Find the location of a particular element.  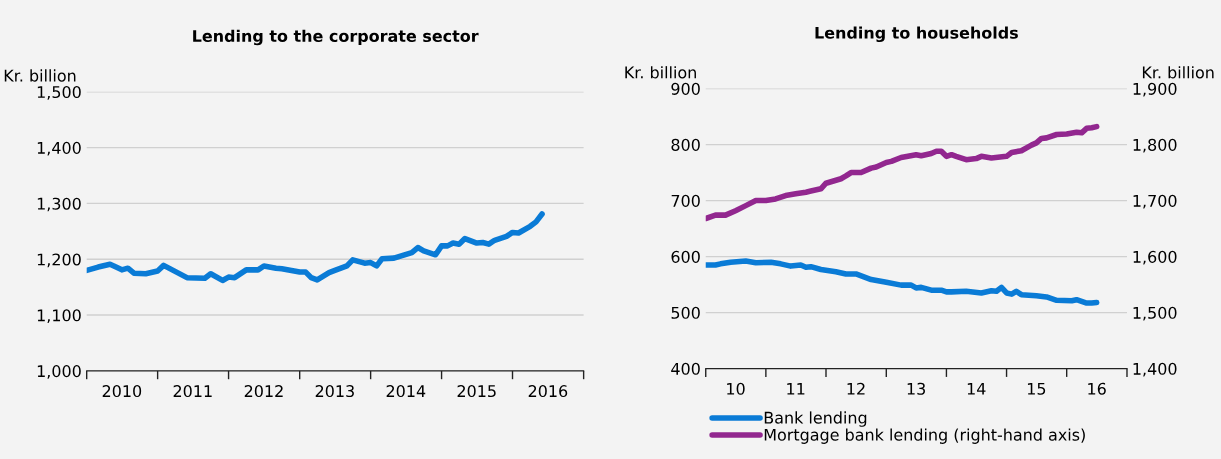

x-tick-label: 14 is located at coordinates (976, 388).